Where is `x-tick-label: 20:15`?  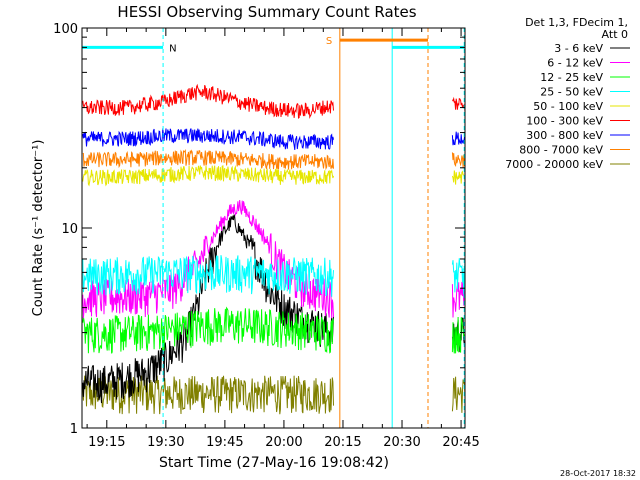 x-tick-label: 20:15 is located at coordinates (342, 442).